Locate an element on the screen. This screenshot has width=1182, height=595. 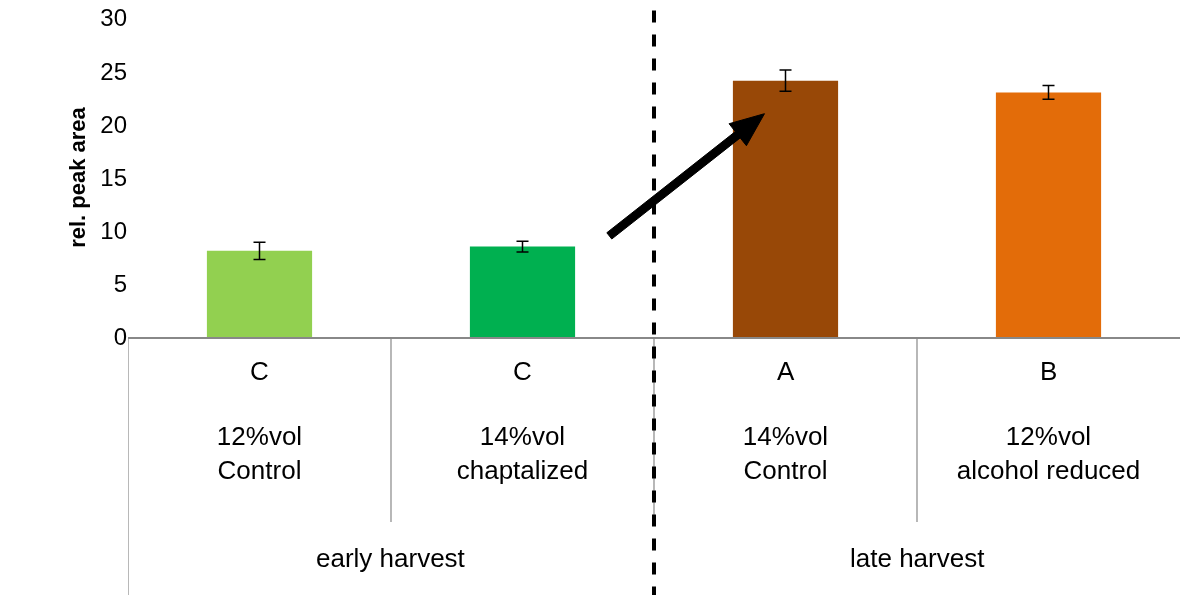
y-tick-label: 25 is located at coordinates (113, 71).